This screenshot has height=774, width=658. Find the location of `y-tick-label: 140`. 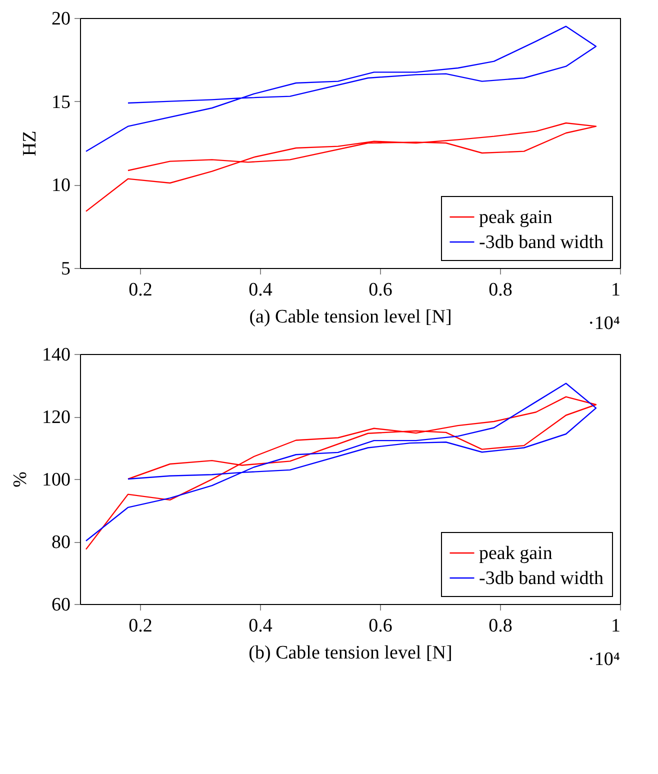

y-tick-label: 140 is located at coordinates (56, 355).